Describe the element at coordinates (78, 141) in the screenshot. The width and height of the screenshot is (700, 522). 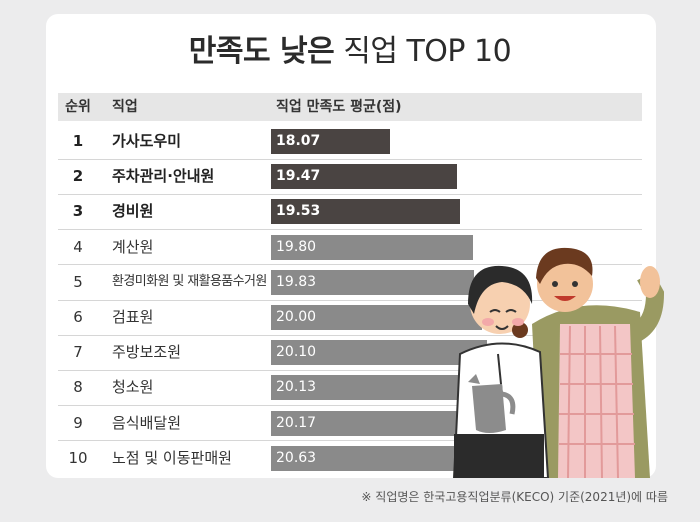
I see `rank-label: 1` at that location.